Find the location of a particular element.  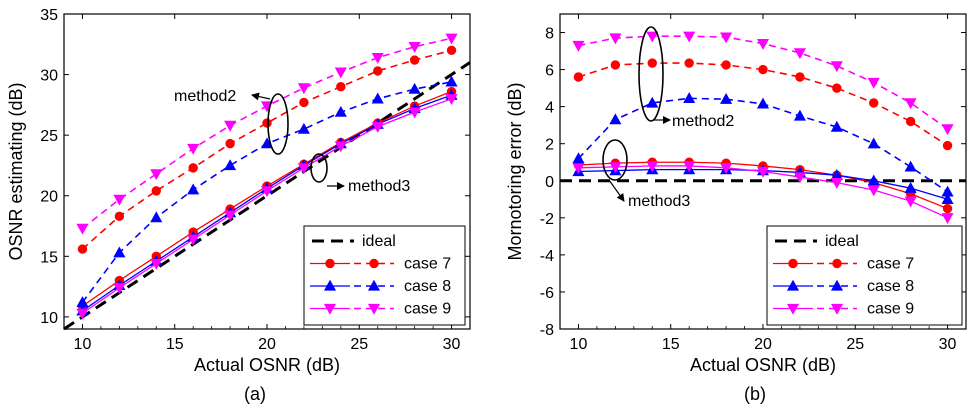

y-tick-label: 6 is located at coordinates (549, 71).